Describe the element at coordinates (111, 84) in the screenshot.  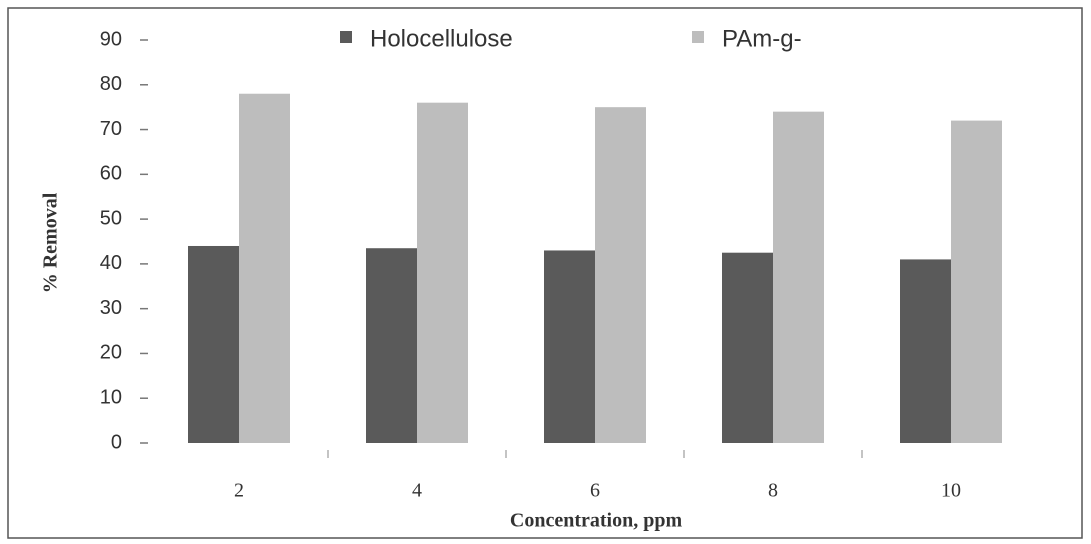
I see `y-tick-label: 80` at that location.